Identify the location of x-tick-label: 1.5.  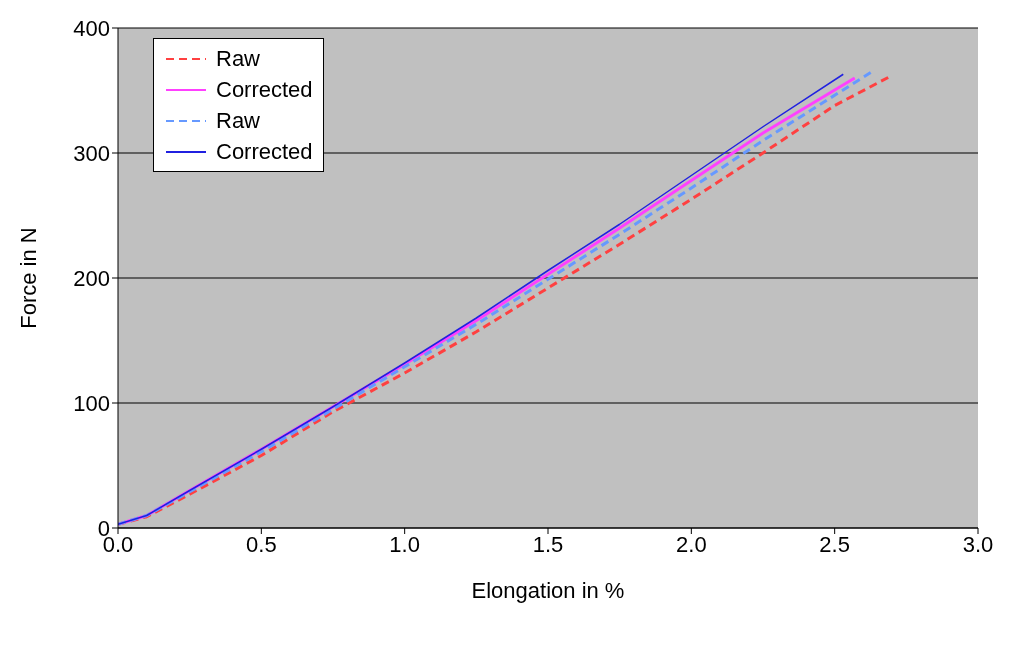
(548, 544).